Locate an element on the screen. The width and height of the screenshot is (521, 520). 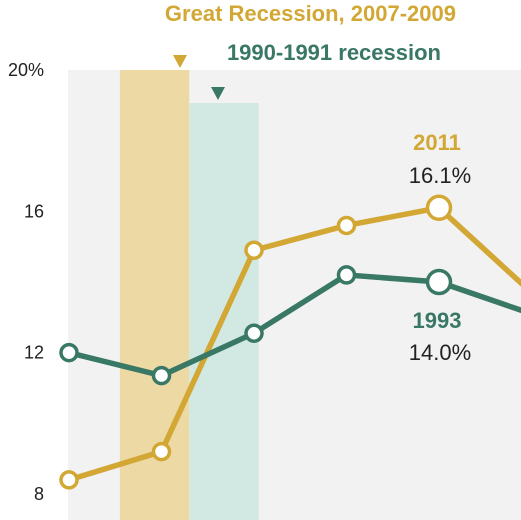
y-tick-label: 16 is located at coordinates (34, 211).